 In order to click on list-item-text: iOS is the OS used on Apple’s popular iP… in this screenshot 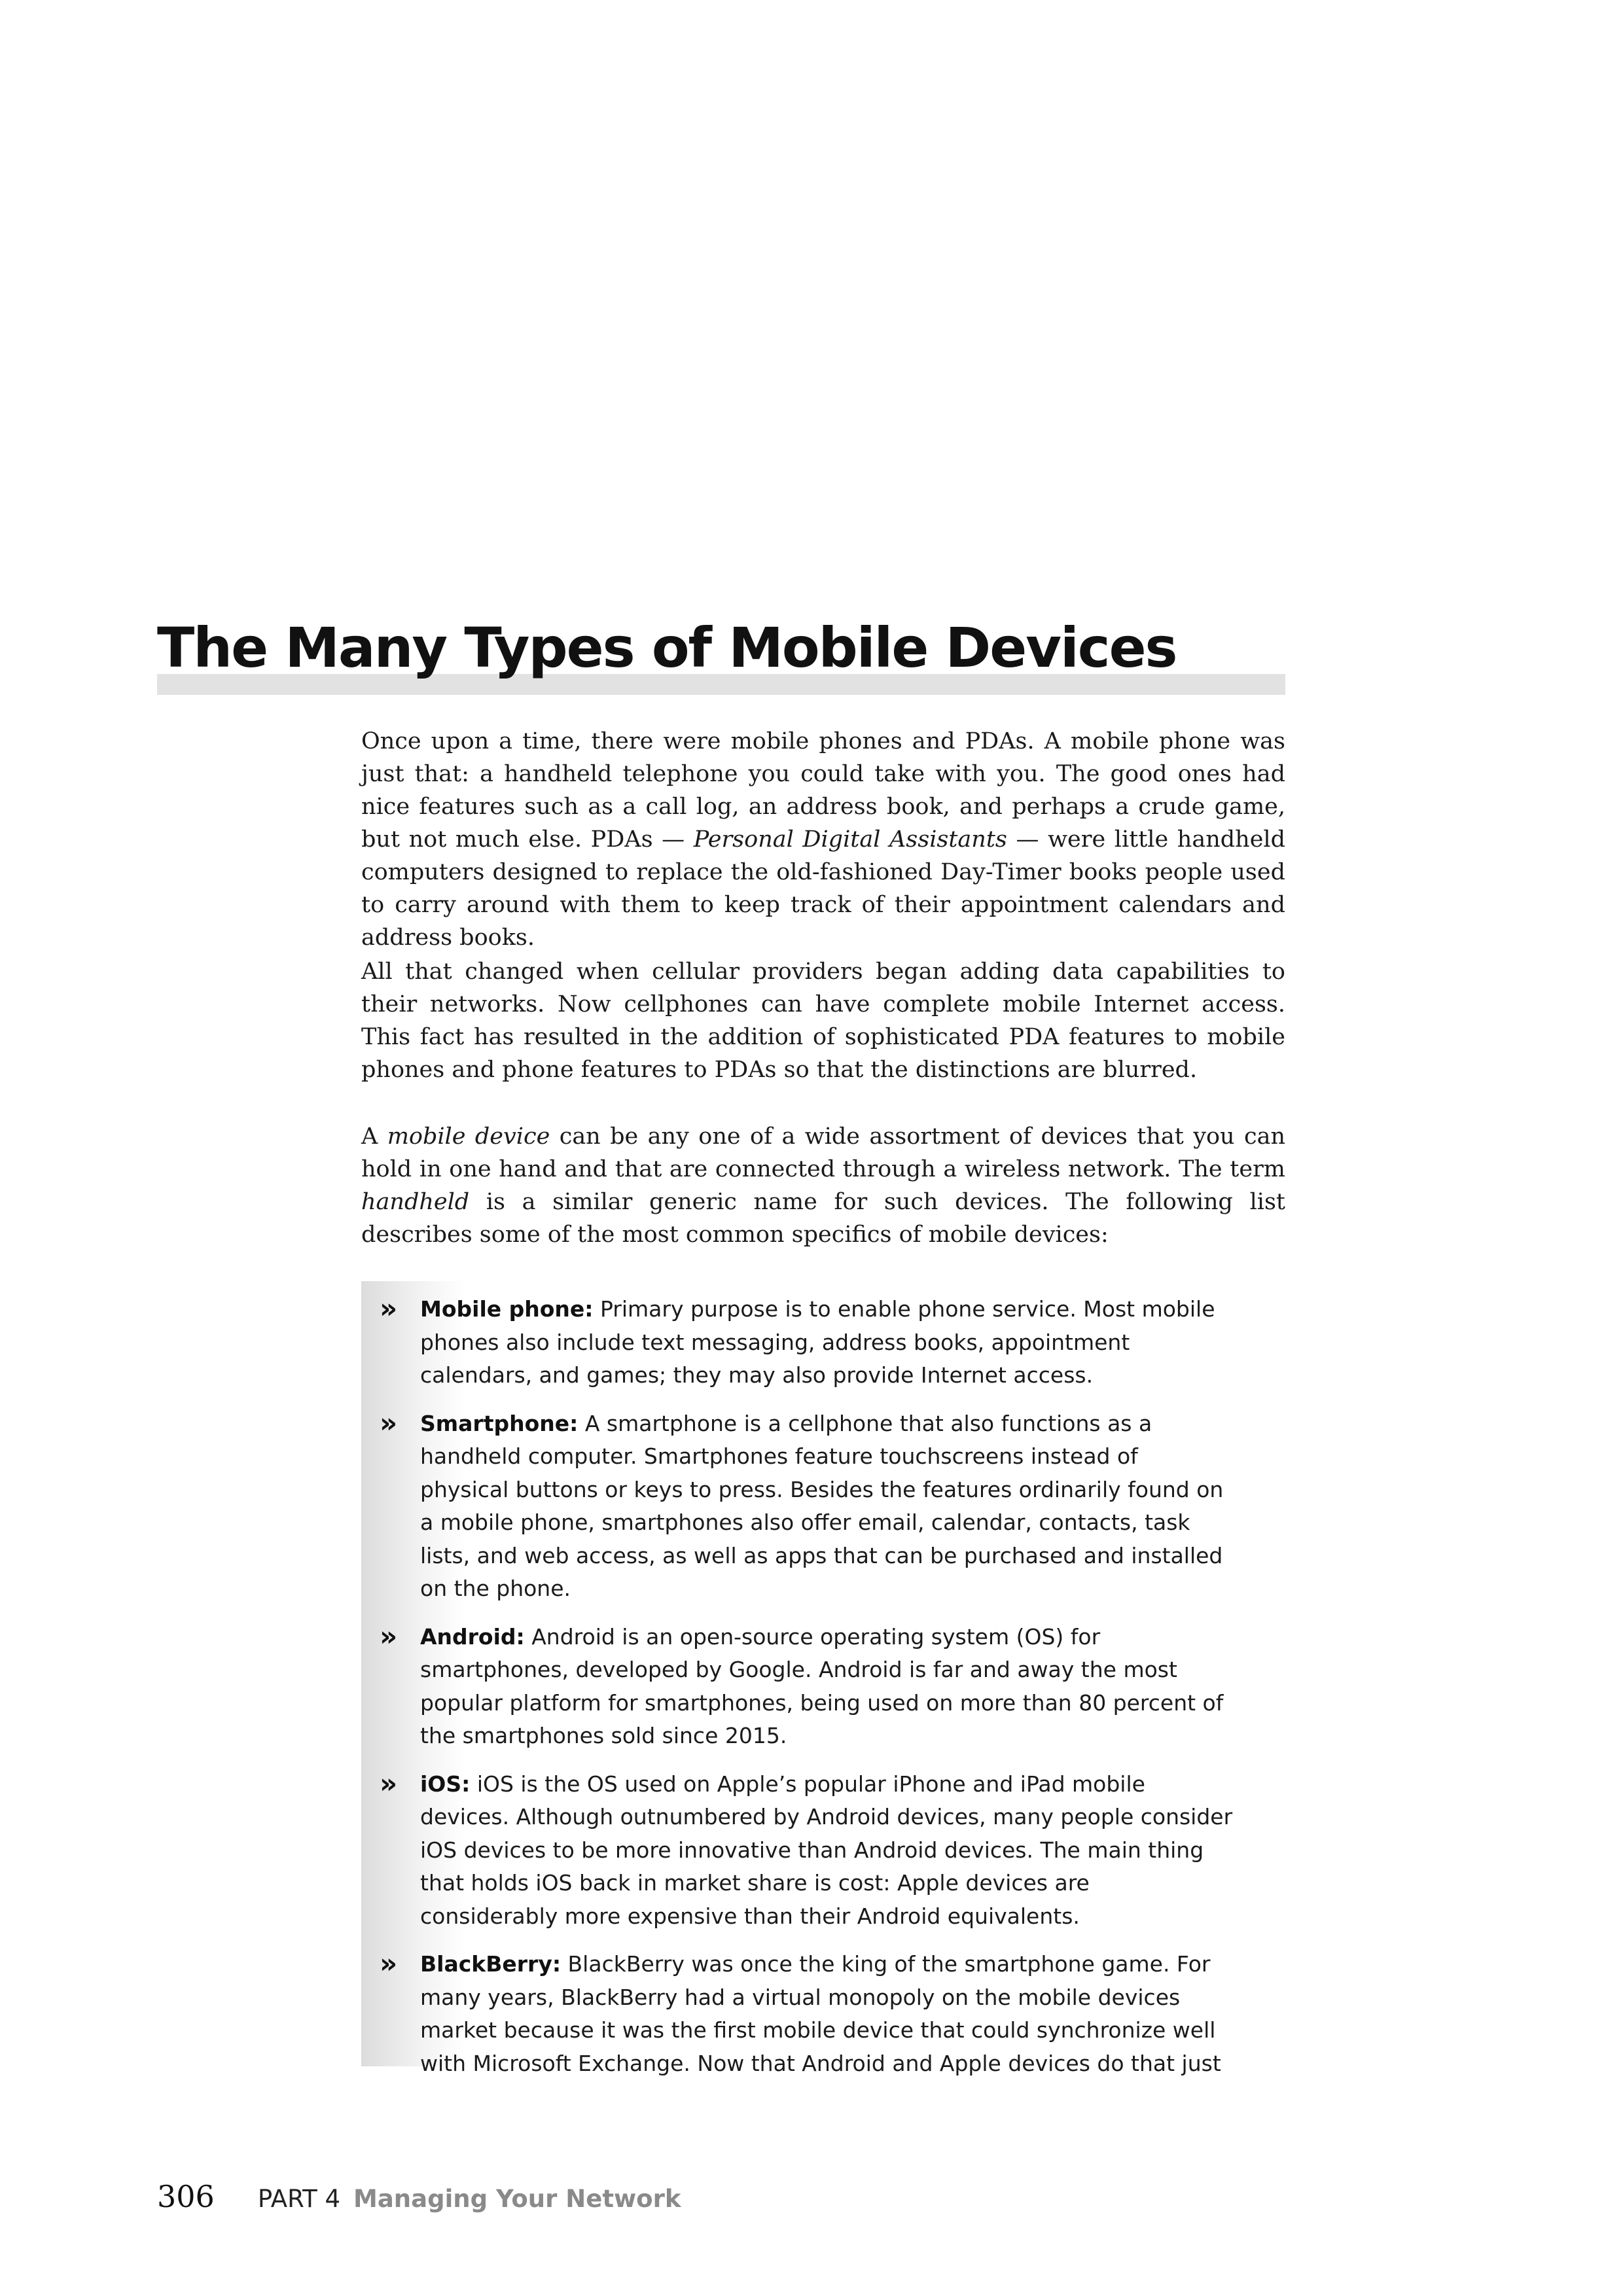, I will do `click(826, 1850)`.